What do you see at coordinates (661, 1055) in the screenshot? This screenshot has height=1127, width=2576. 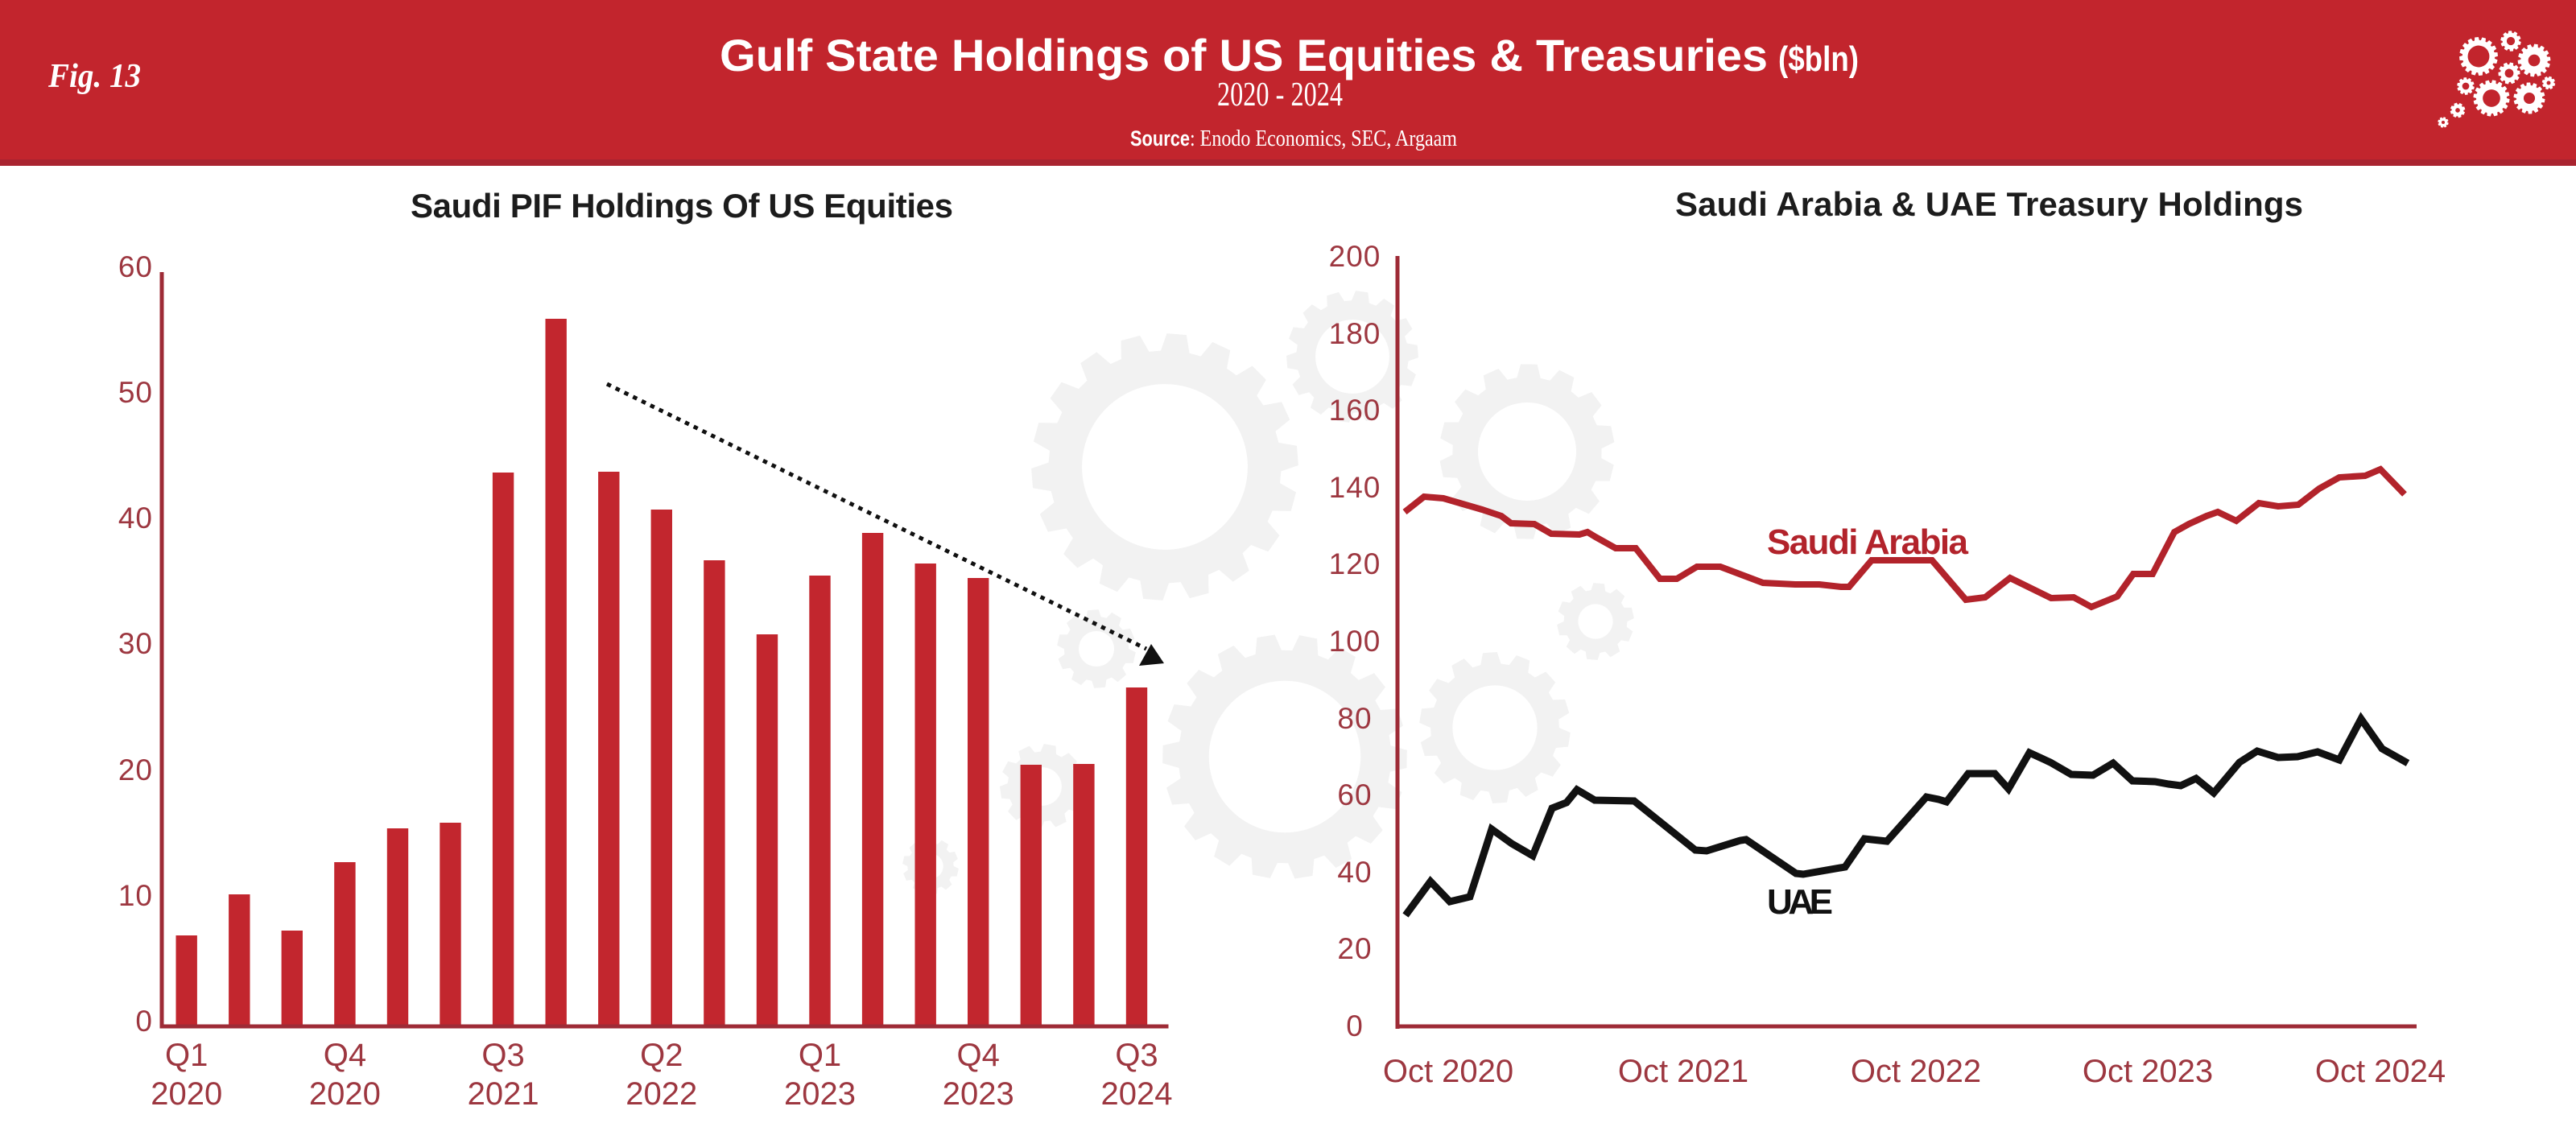 I see `svg-text: Q2` at bounding box center [661, 1055].